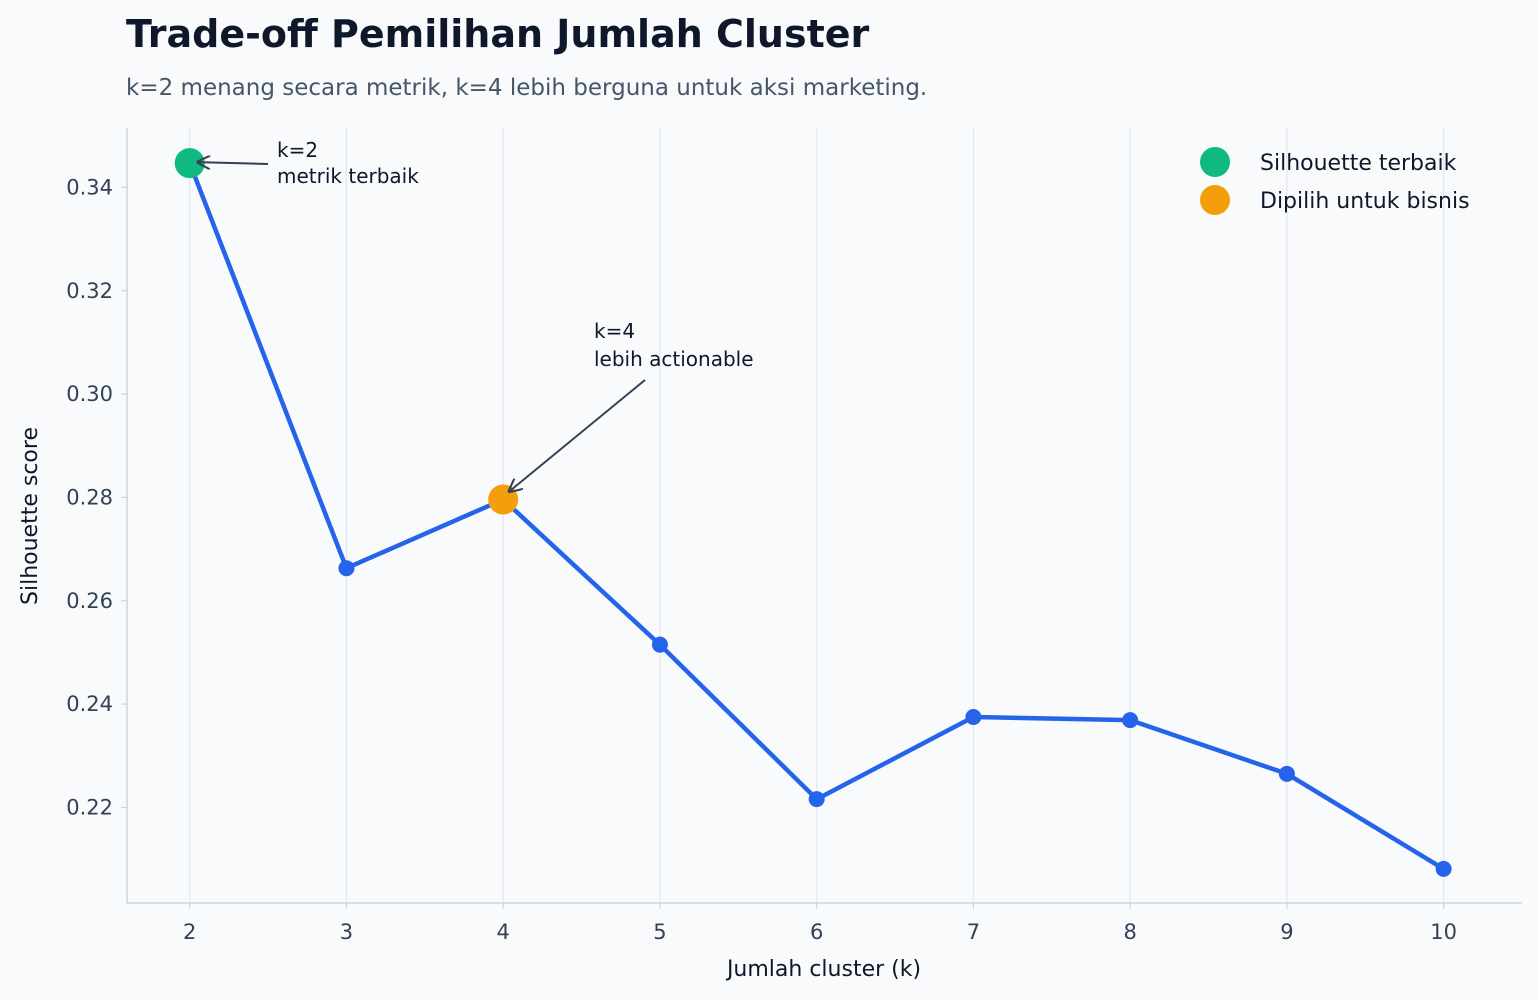  What do you see at coordinates (823, 969) in the screenshot?
I see `x-axis-title: Jumlah cluster (k)` at bounding box center [823, 969].